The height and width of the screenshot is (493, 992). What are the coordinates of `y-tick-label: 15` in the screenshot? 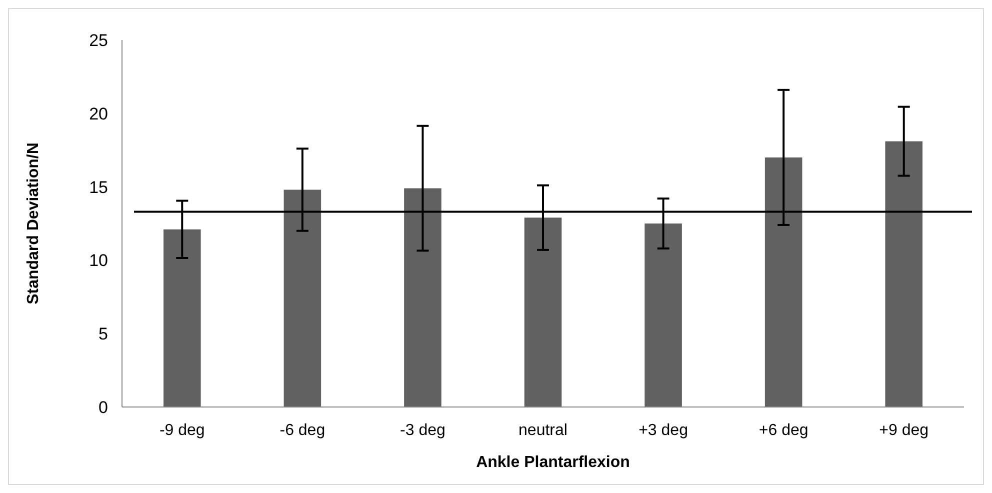 It's located at (98, 187).